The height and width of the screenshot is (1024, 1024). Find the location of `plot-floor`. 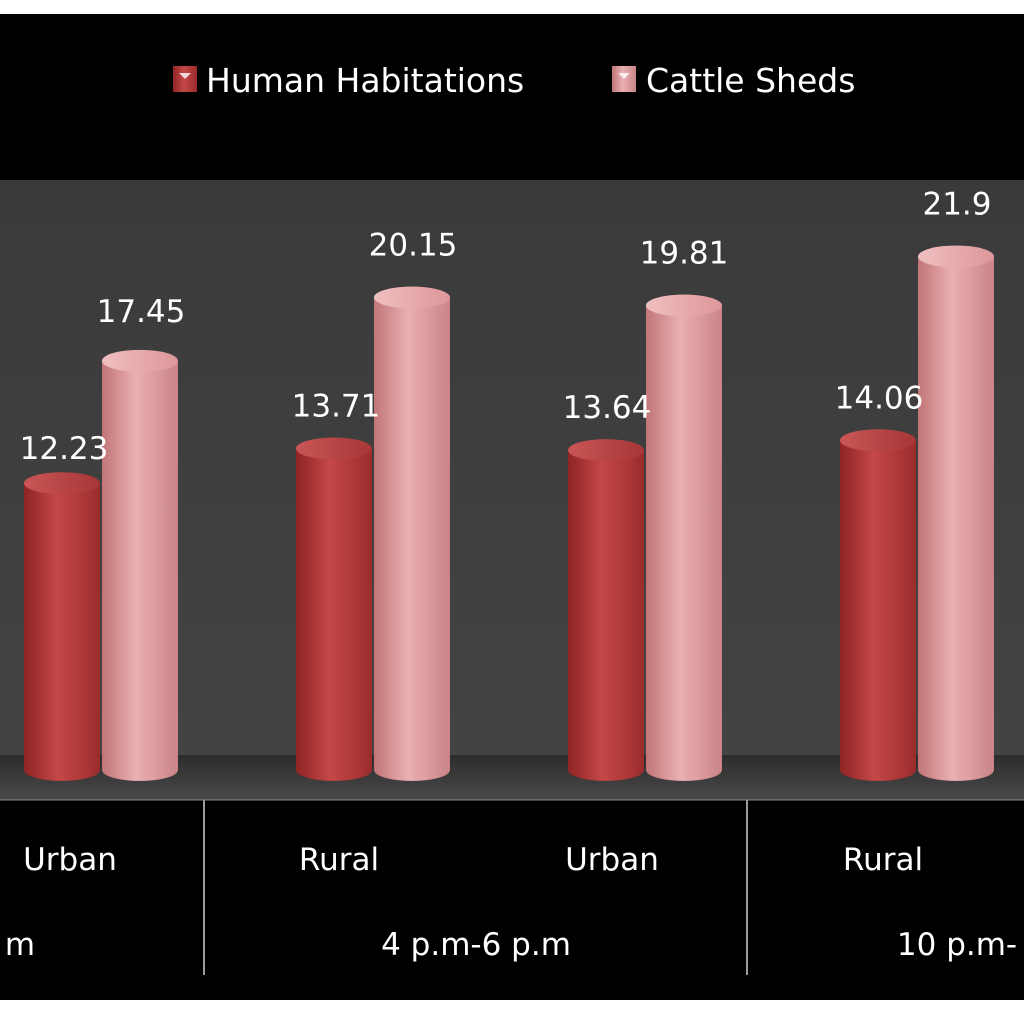

plot-floor is located at coordinates (512, 777).